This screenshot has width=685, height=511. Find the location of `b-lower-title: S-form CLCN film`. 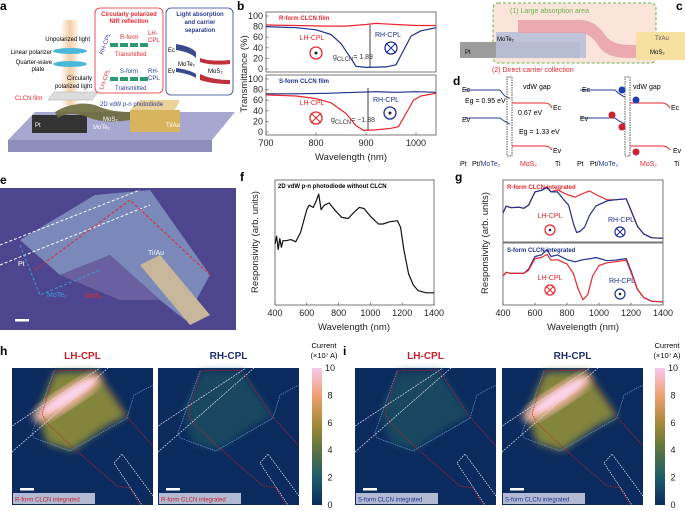

b-lower-title: S-form CLCN film is located at coordinates (304, 82).